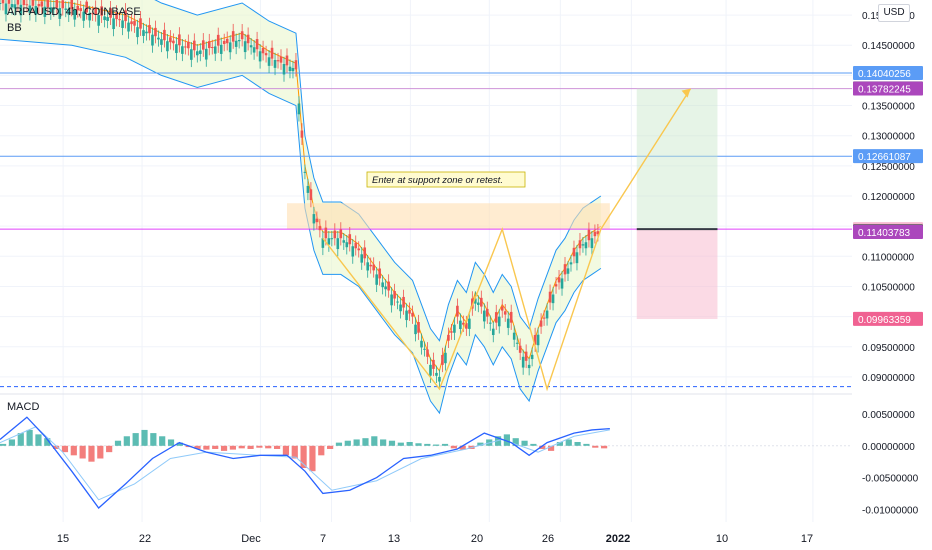 This screenshot has height=550, width=932. I want to click on trade-position-box, so click(677, 204).